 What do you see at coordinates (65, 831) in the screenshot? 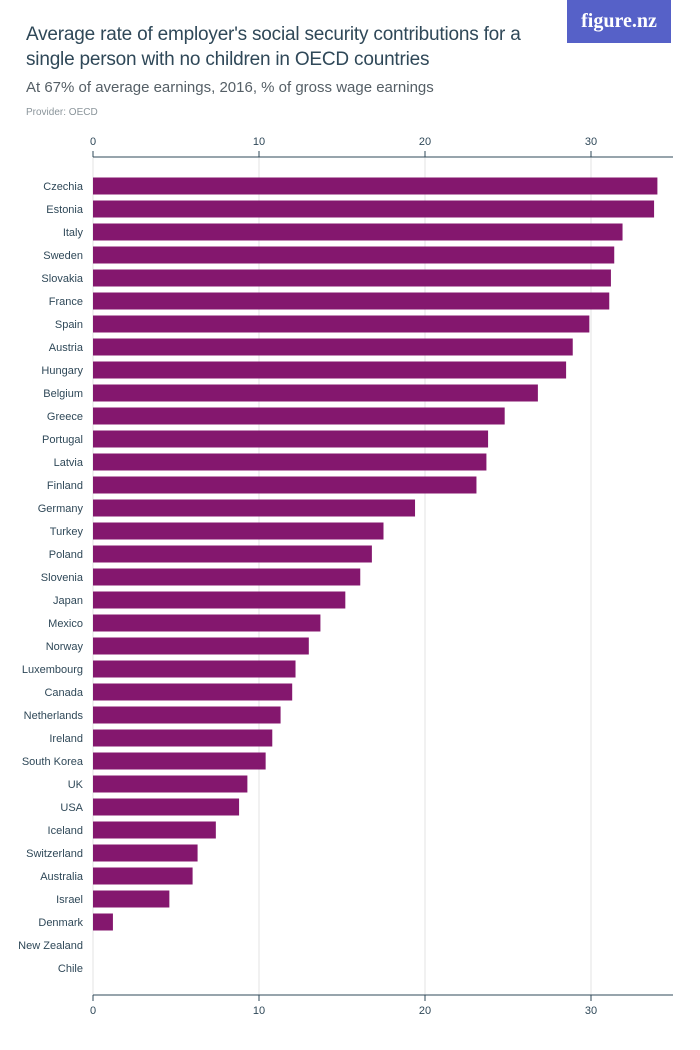
I see `category-label: Iceland` at bounding box center [65, 831].